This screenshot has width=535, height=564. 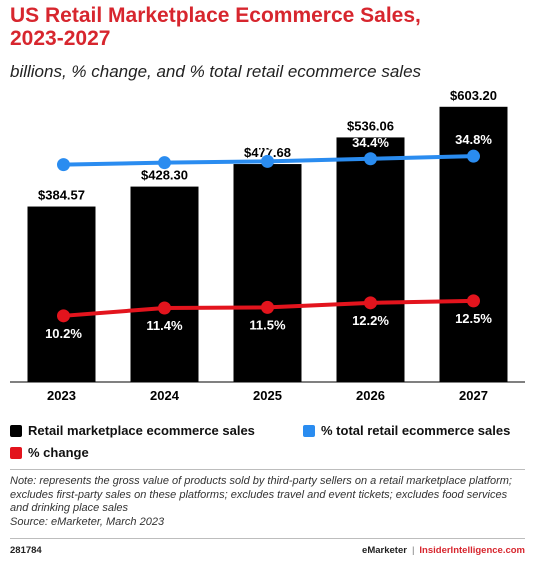 What do you see at coordinates (473, 244) in the screenshot?
I see `bar-2027` at bounding box center [473, 244].